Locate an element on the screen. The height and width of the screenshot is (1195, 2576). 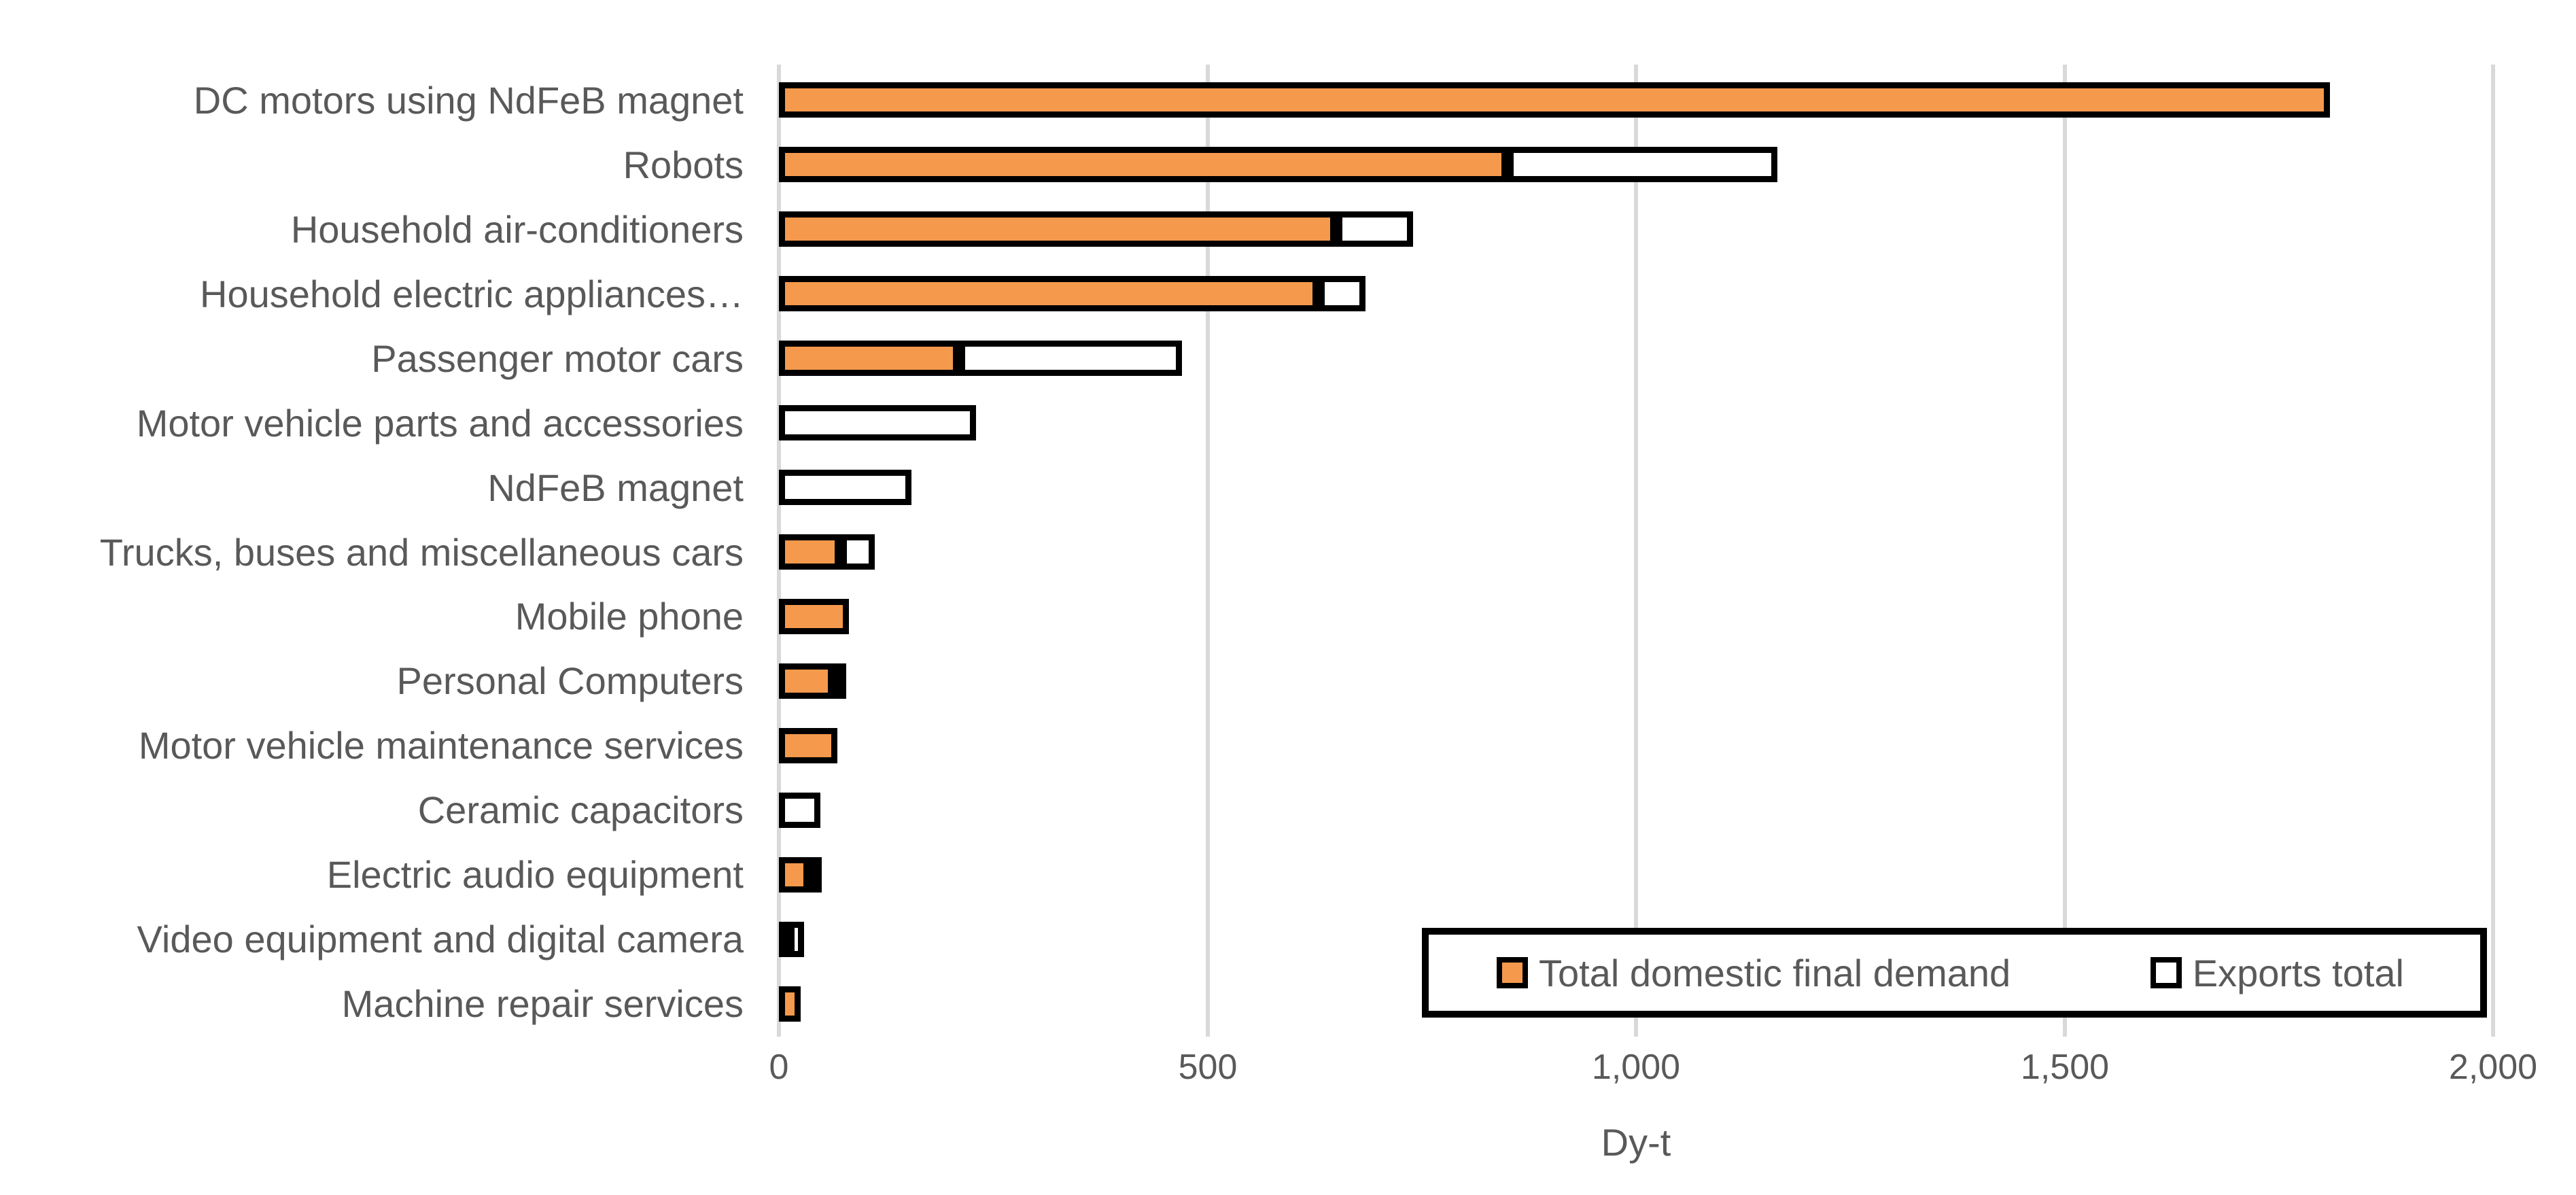
x-tick-label: 0 is located at coordinates (779, 1067).